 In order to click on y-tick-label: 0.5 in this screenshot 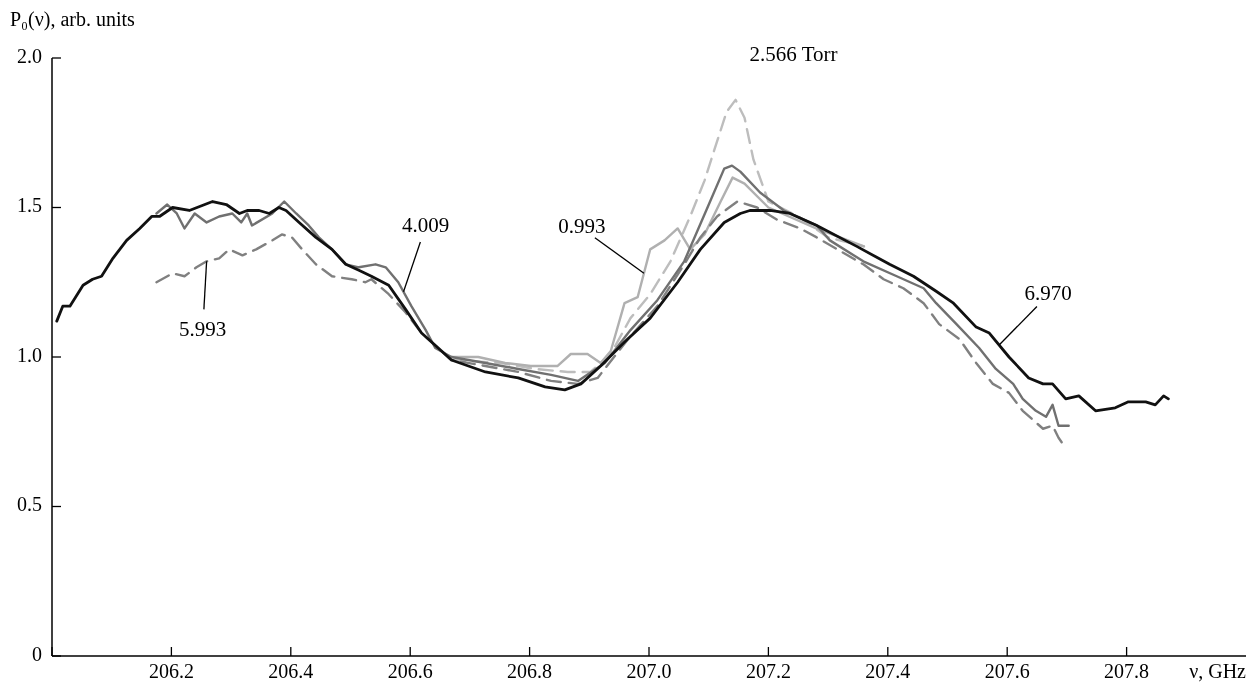, I will do `click(29, 504)`.